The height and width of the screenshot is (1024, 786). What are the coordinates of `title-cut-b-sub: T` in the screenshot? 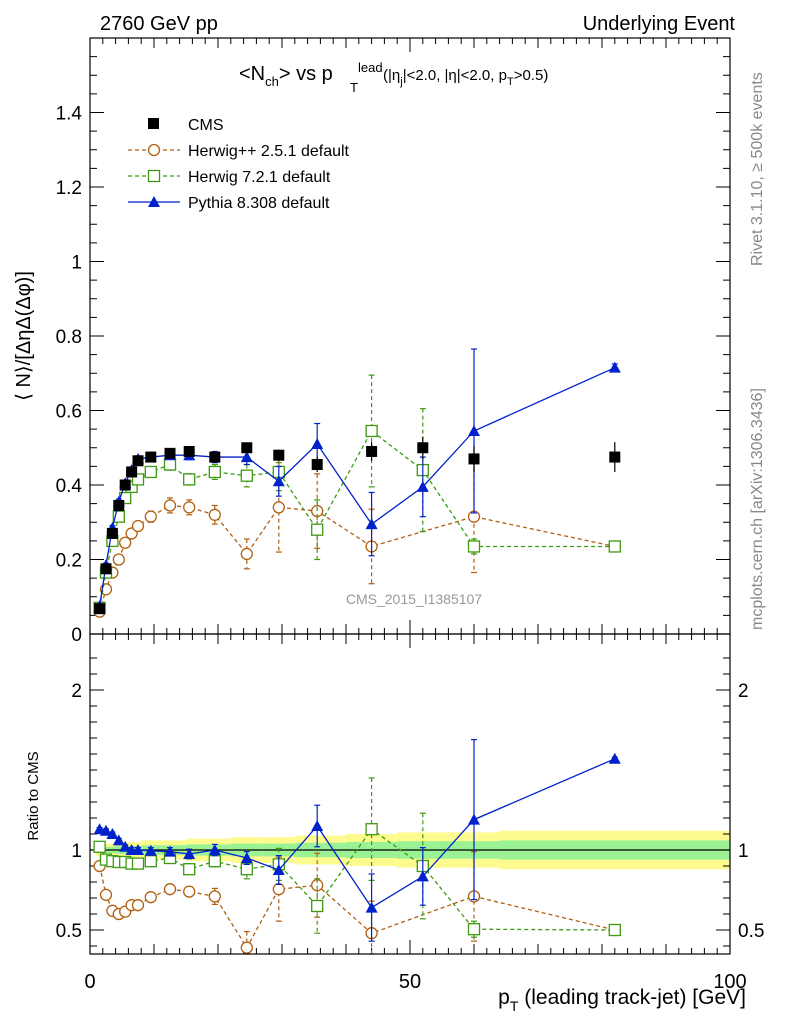 It's located at (510, 82).